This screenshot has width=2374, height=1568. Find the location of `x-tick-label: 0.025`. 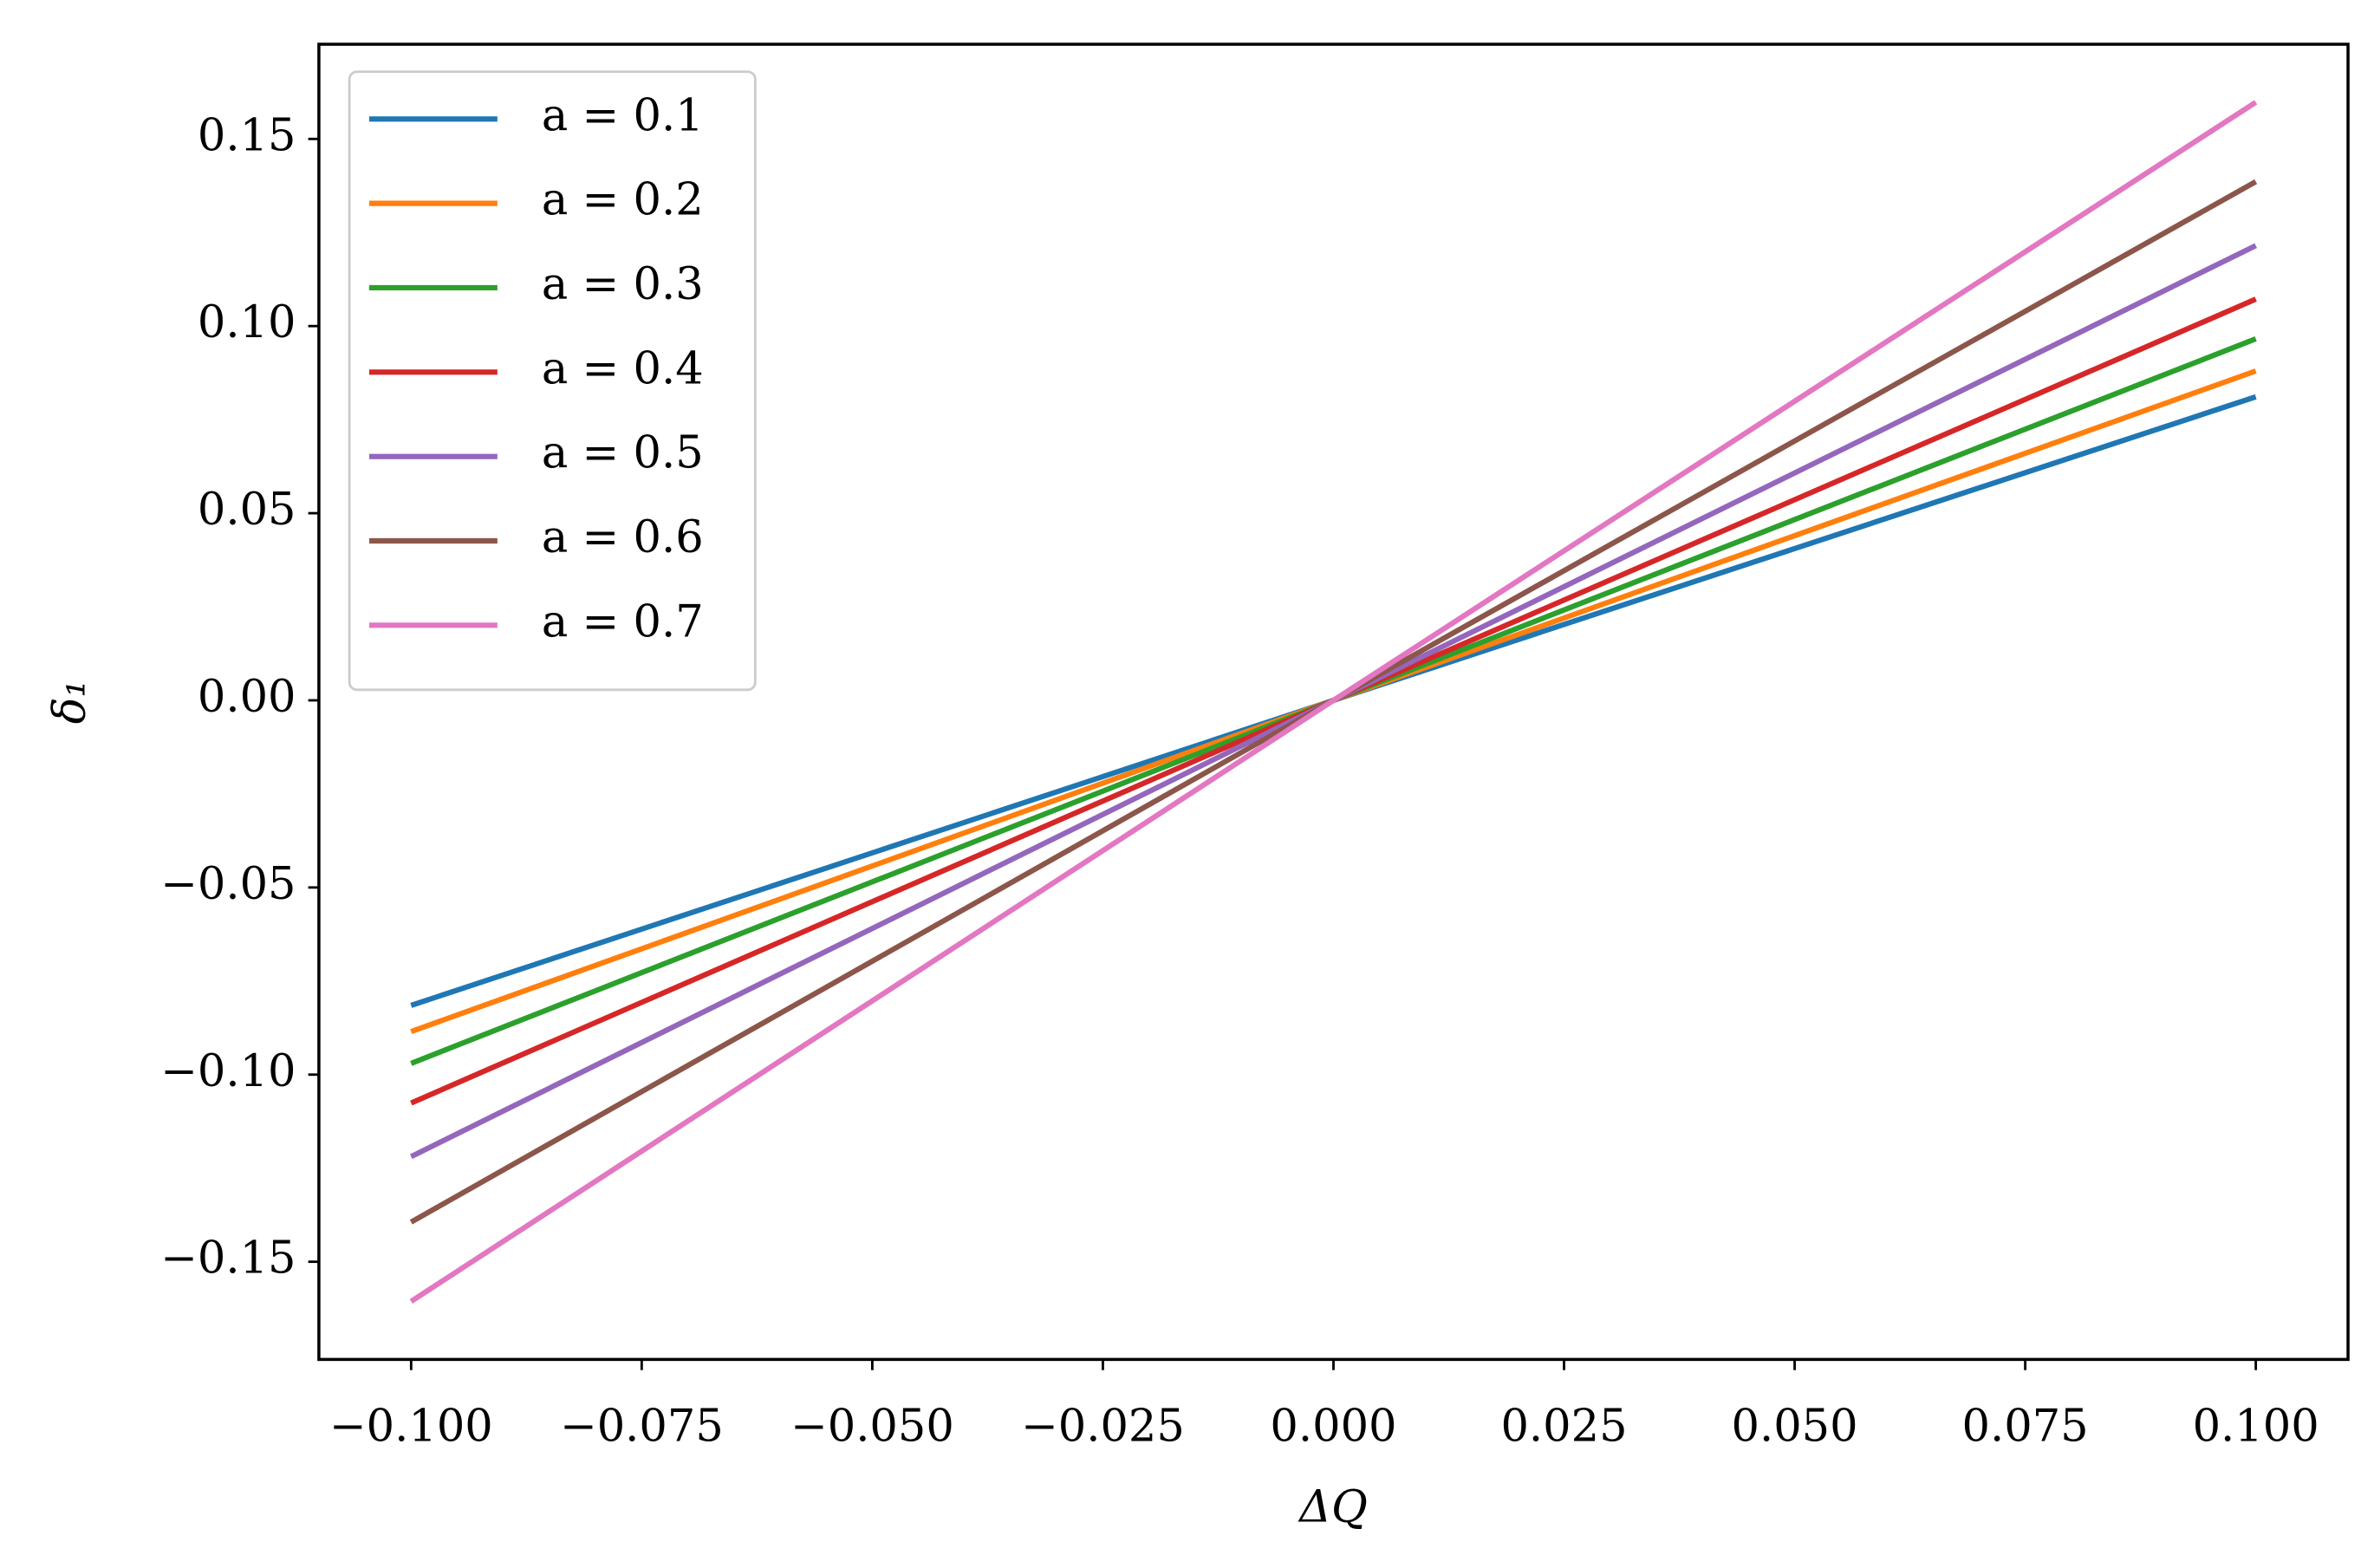

x-tick-label: 0.025 is located at coordinates (1563, 1426).